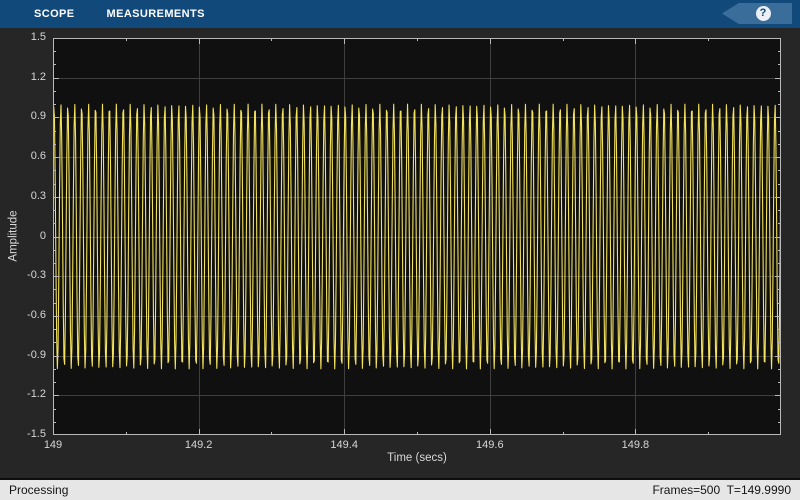 The width and height of the screenshot is (800, 500). I want to click on y-tick-label: -0.3, so click(36, 275).